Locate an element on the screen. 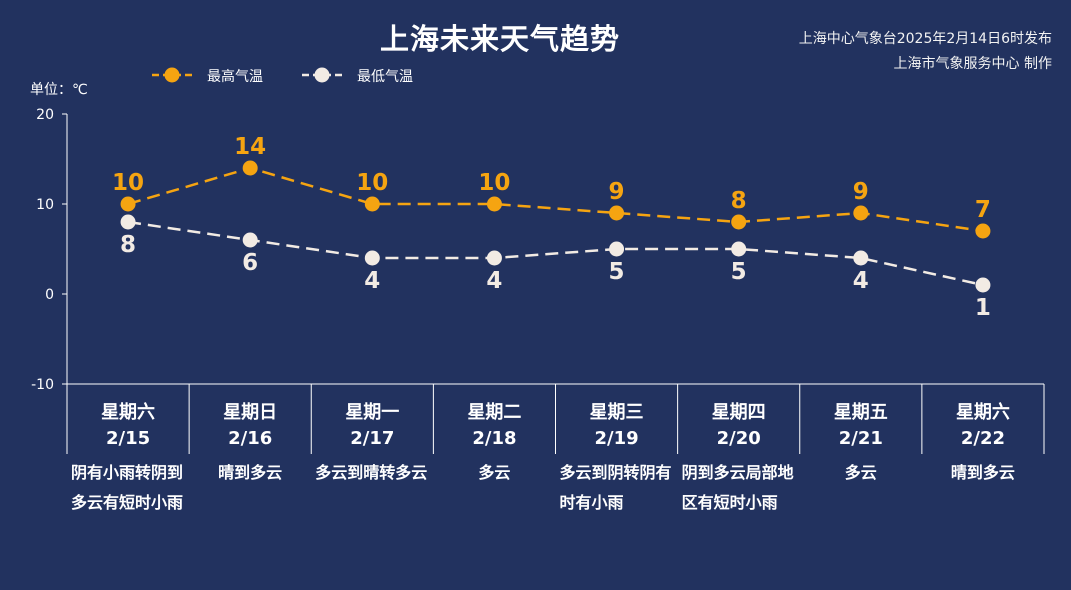 The image size is (1071, 590). weather-description: 阴有小雨转阴到多云有短时小雨 is located at coordinates (127, 487).